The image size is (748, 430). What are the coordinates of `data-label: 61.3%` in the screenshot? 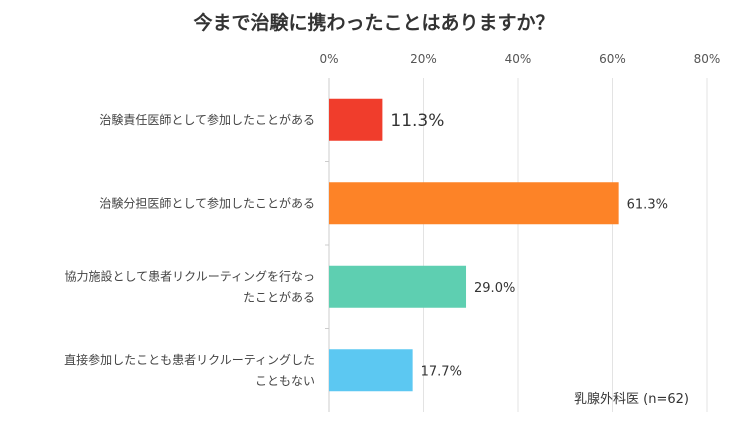 It's located at (647, 204).